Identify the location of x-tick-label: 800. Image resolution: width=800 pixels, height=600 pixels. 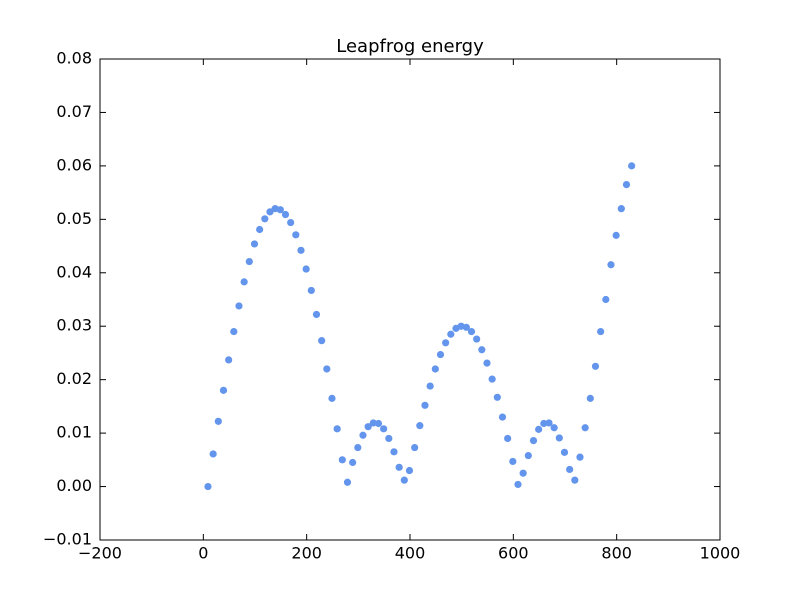
(616, 553).